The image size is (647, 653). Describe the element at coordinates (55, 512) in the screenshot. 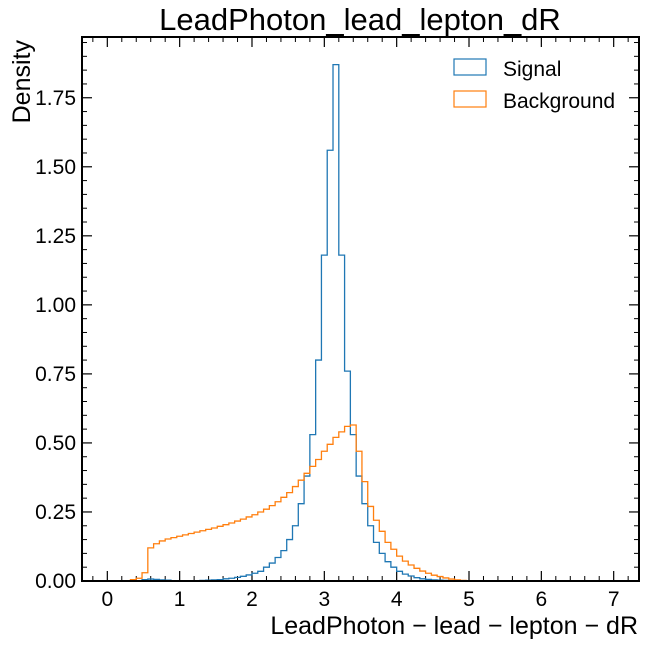

I see `y-tick-label: 0.25` at that location.